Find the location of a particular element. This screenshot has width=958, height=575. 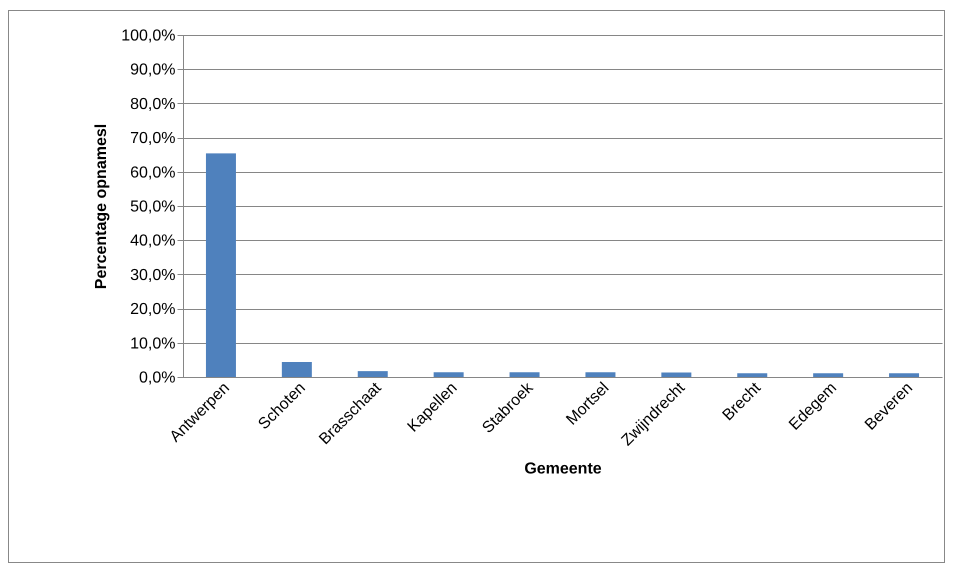

x-axis-title: Gemeente is located at coordinates (563, 469).